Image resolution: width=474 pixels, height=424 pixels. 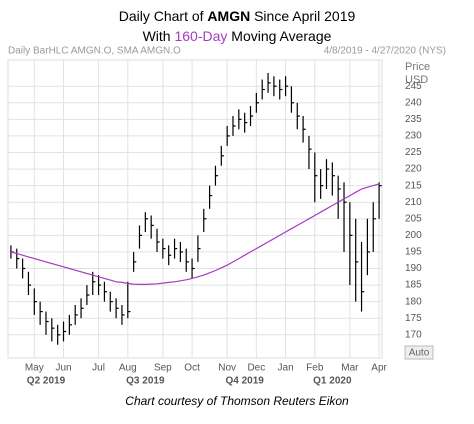 I want to click on header-left: Daily BarHLC AMGN.O, SMA AMGN.O, so click(x=94, y=51).